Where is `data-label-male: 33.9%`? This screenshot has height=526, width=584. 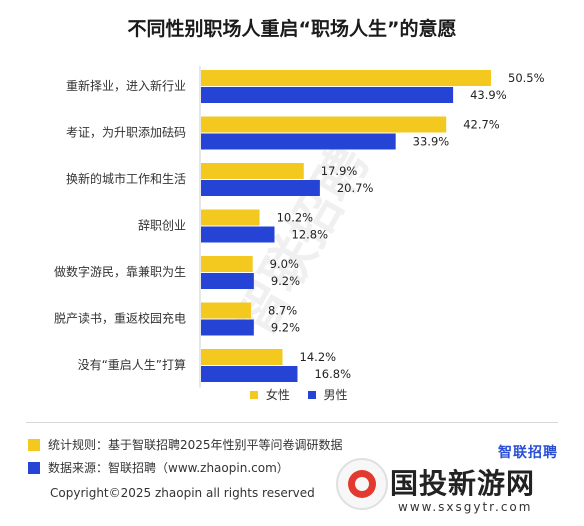
data-label-male: 33.9% is located at coordinates (431, 142).